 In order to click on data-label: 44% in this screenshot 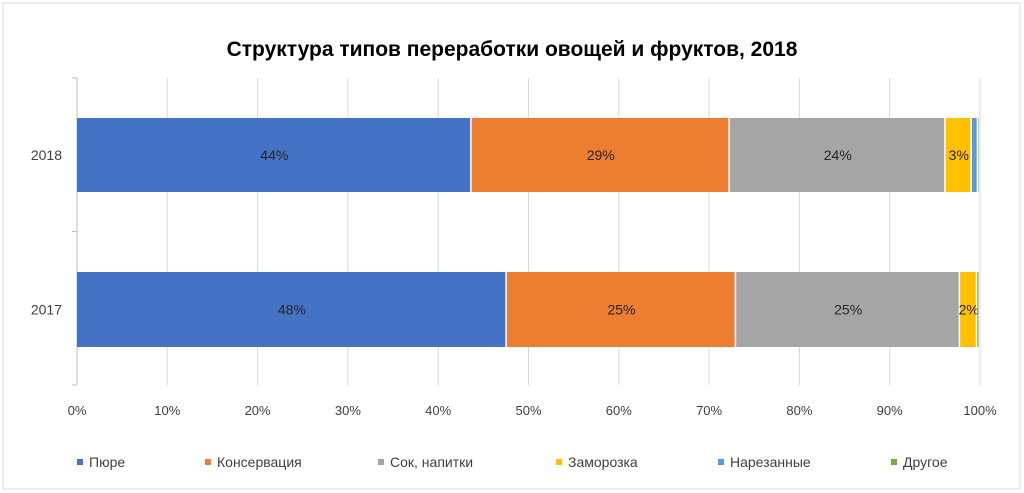, I will do `click(274, 155)`.